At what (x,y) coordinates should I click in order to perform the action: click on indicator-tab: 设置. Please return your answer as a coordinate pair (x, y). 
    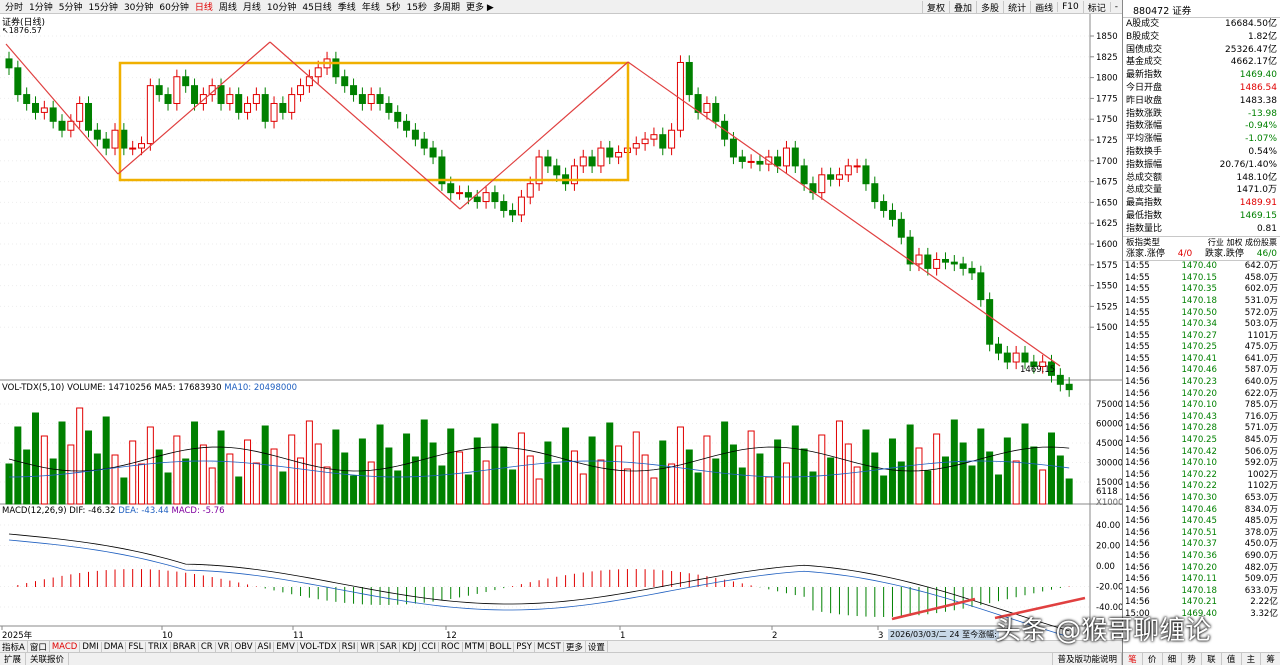
    Looking at the image, I should click on (597, 646).